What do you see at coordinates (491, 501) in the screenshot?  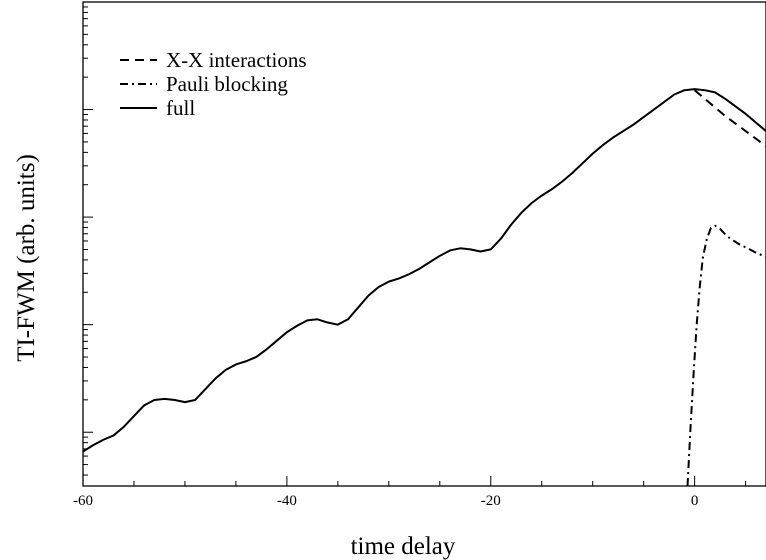 I see `x-tick-label: -20` at bounding box center [491, 501].